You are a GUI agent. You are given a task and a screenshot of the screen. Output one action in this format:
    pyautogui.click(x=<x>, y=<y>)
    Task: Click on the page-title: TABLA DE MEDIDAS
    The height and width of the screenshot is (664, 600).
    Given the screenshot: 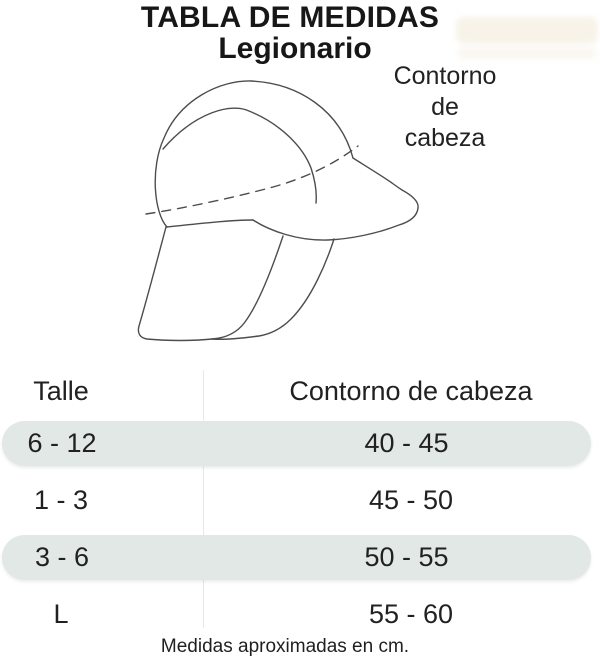 What is the action you would take?
    pyautogui.click(x=290, y=17)
    